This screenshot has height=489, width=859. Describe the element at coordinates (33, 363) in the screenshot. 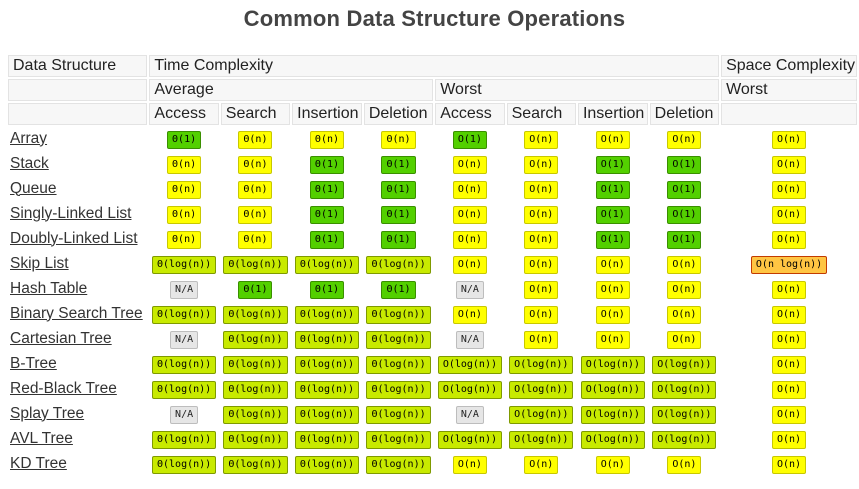

I see `data-structure-link: B-Tree` at that location.